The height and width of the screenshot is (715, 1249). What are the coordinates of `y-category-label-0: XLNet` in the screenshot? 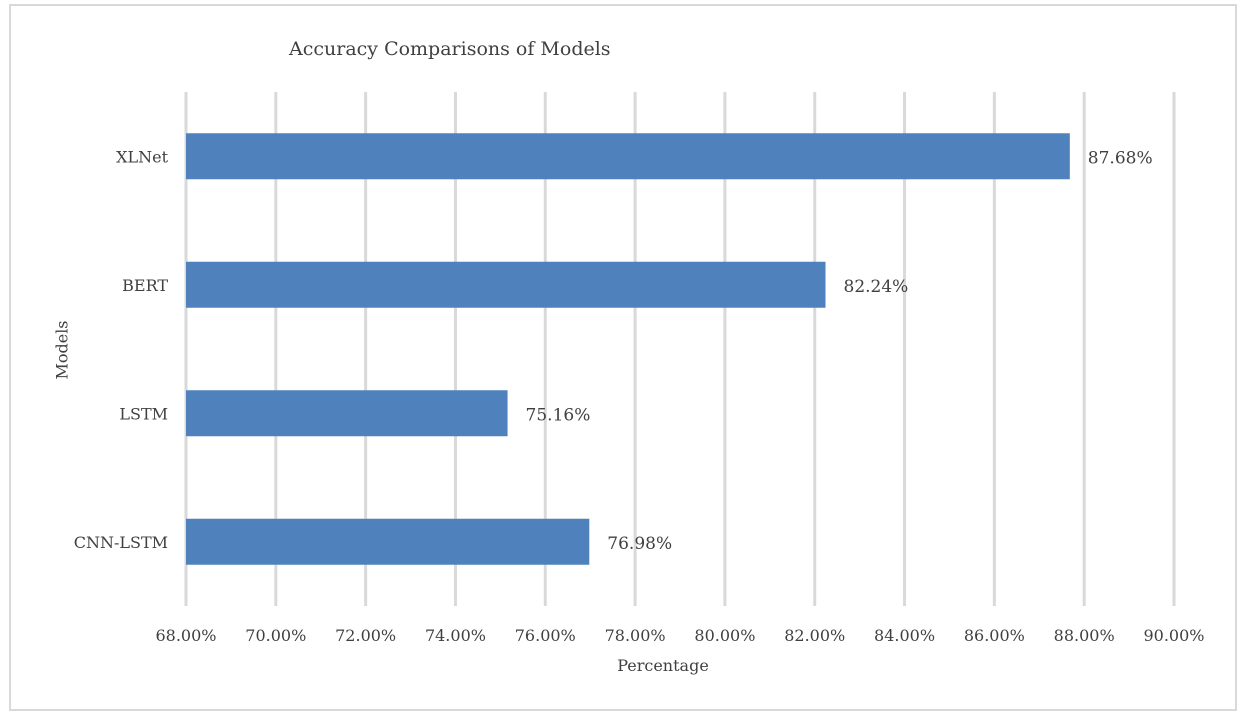 It's located at (142, 156).